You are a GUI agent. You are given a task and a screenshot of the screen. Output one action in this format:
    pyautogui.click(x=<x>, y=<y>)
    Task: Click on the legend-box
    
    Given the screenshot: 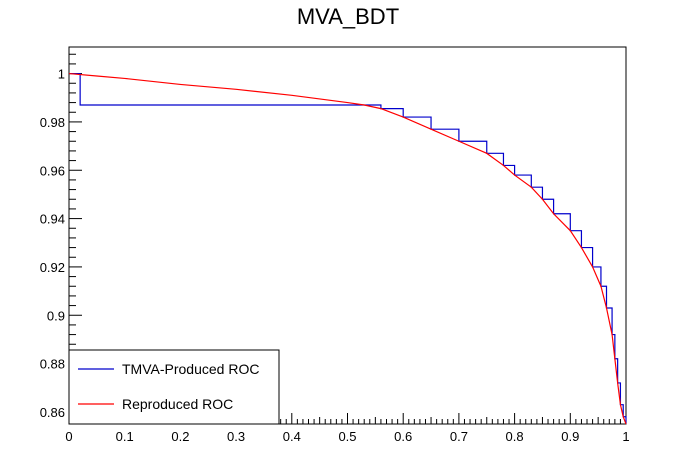 What is the action you would take?
    pyautogui.click(x=174, y=387)
    